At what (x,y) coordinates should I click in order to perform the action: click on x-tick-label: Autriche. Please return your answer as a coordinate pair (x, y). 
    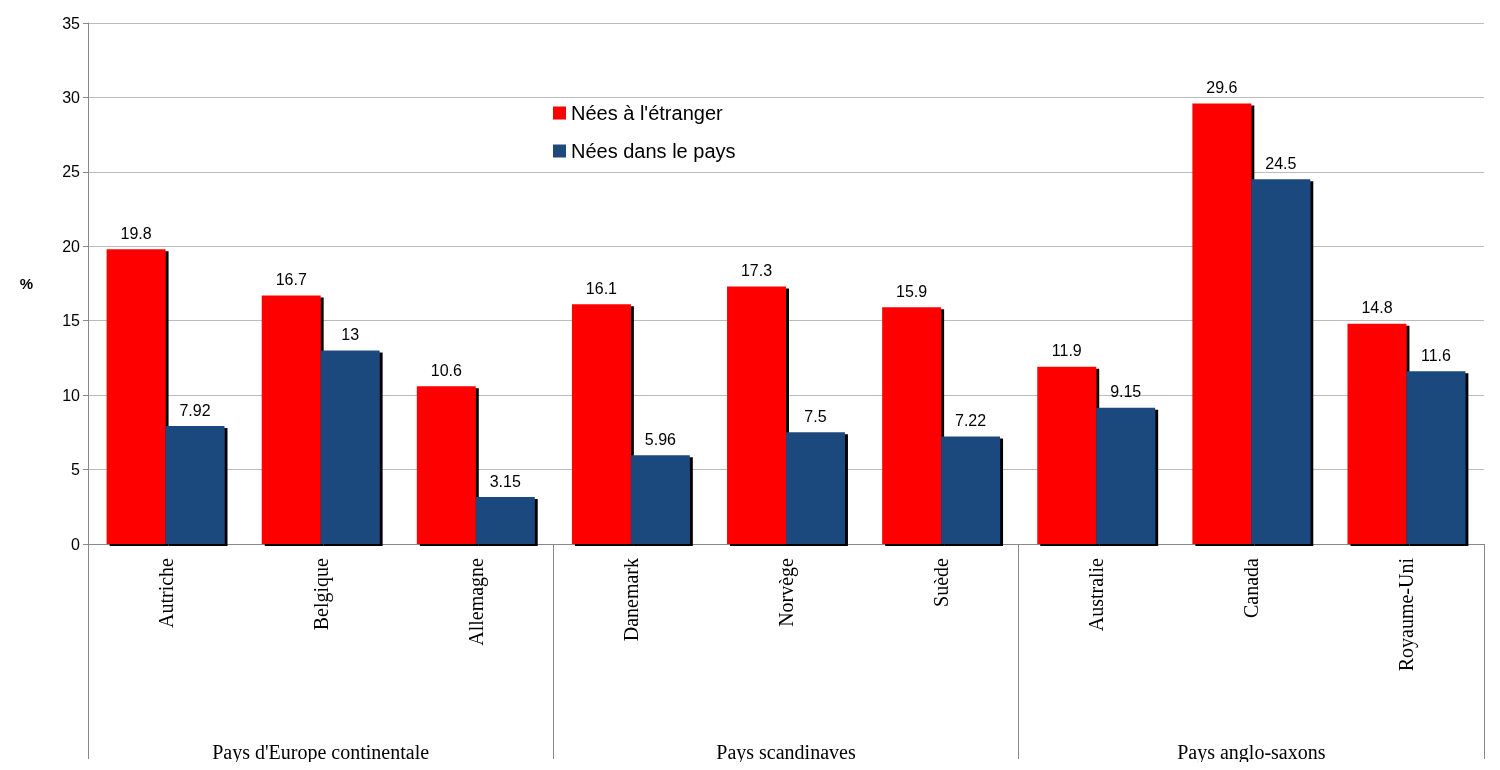
    Looking at the image, I should click on (165, 592).